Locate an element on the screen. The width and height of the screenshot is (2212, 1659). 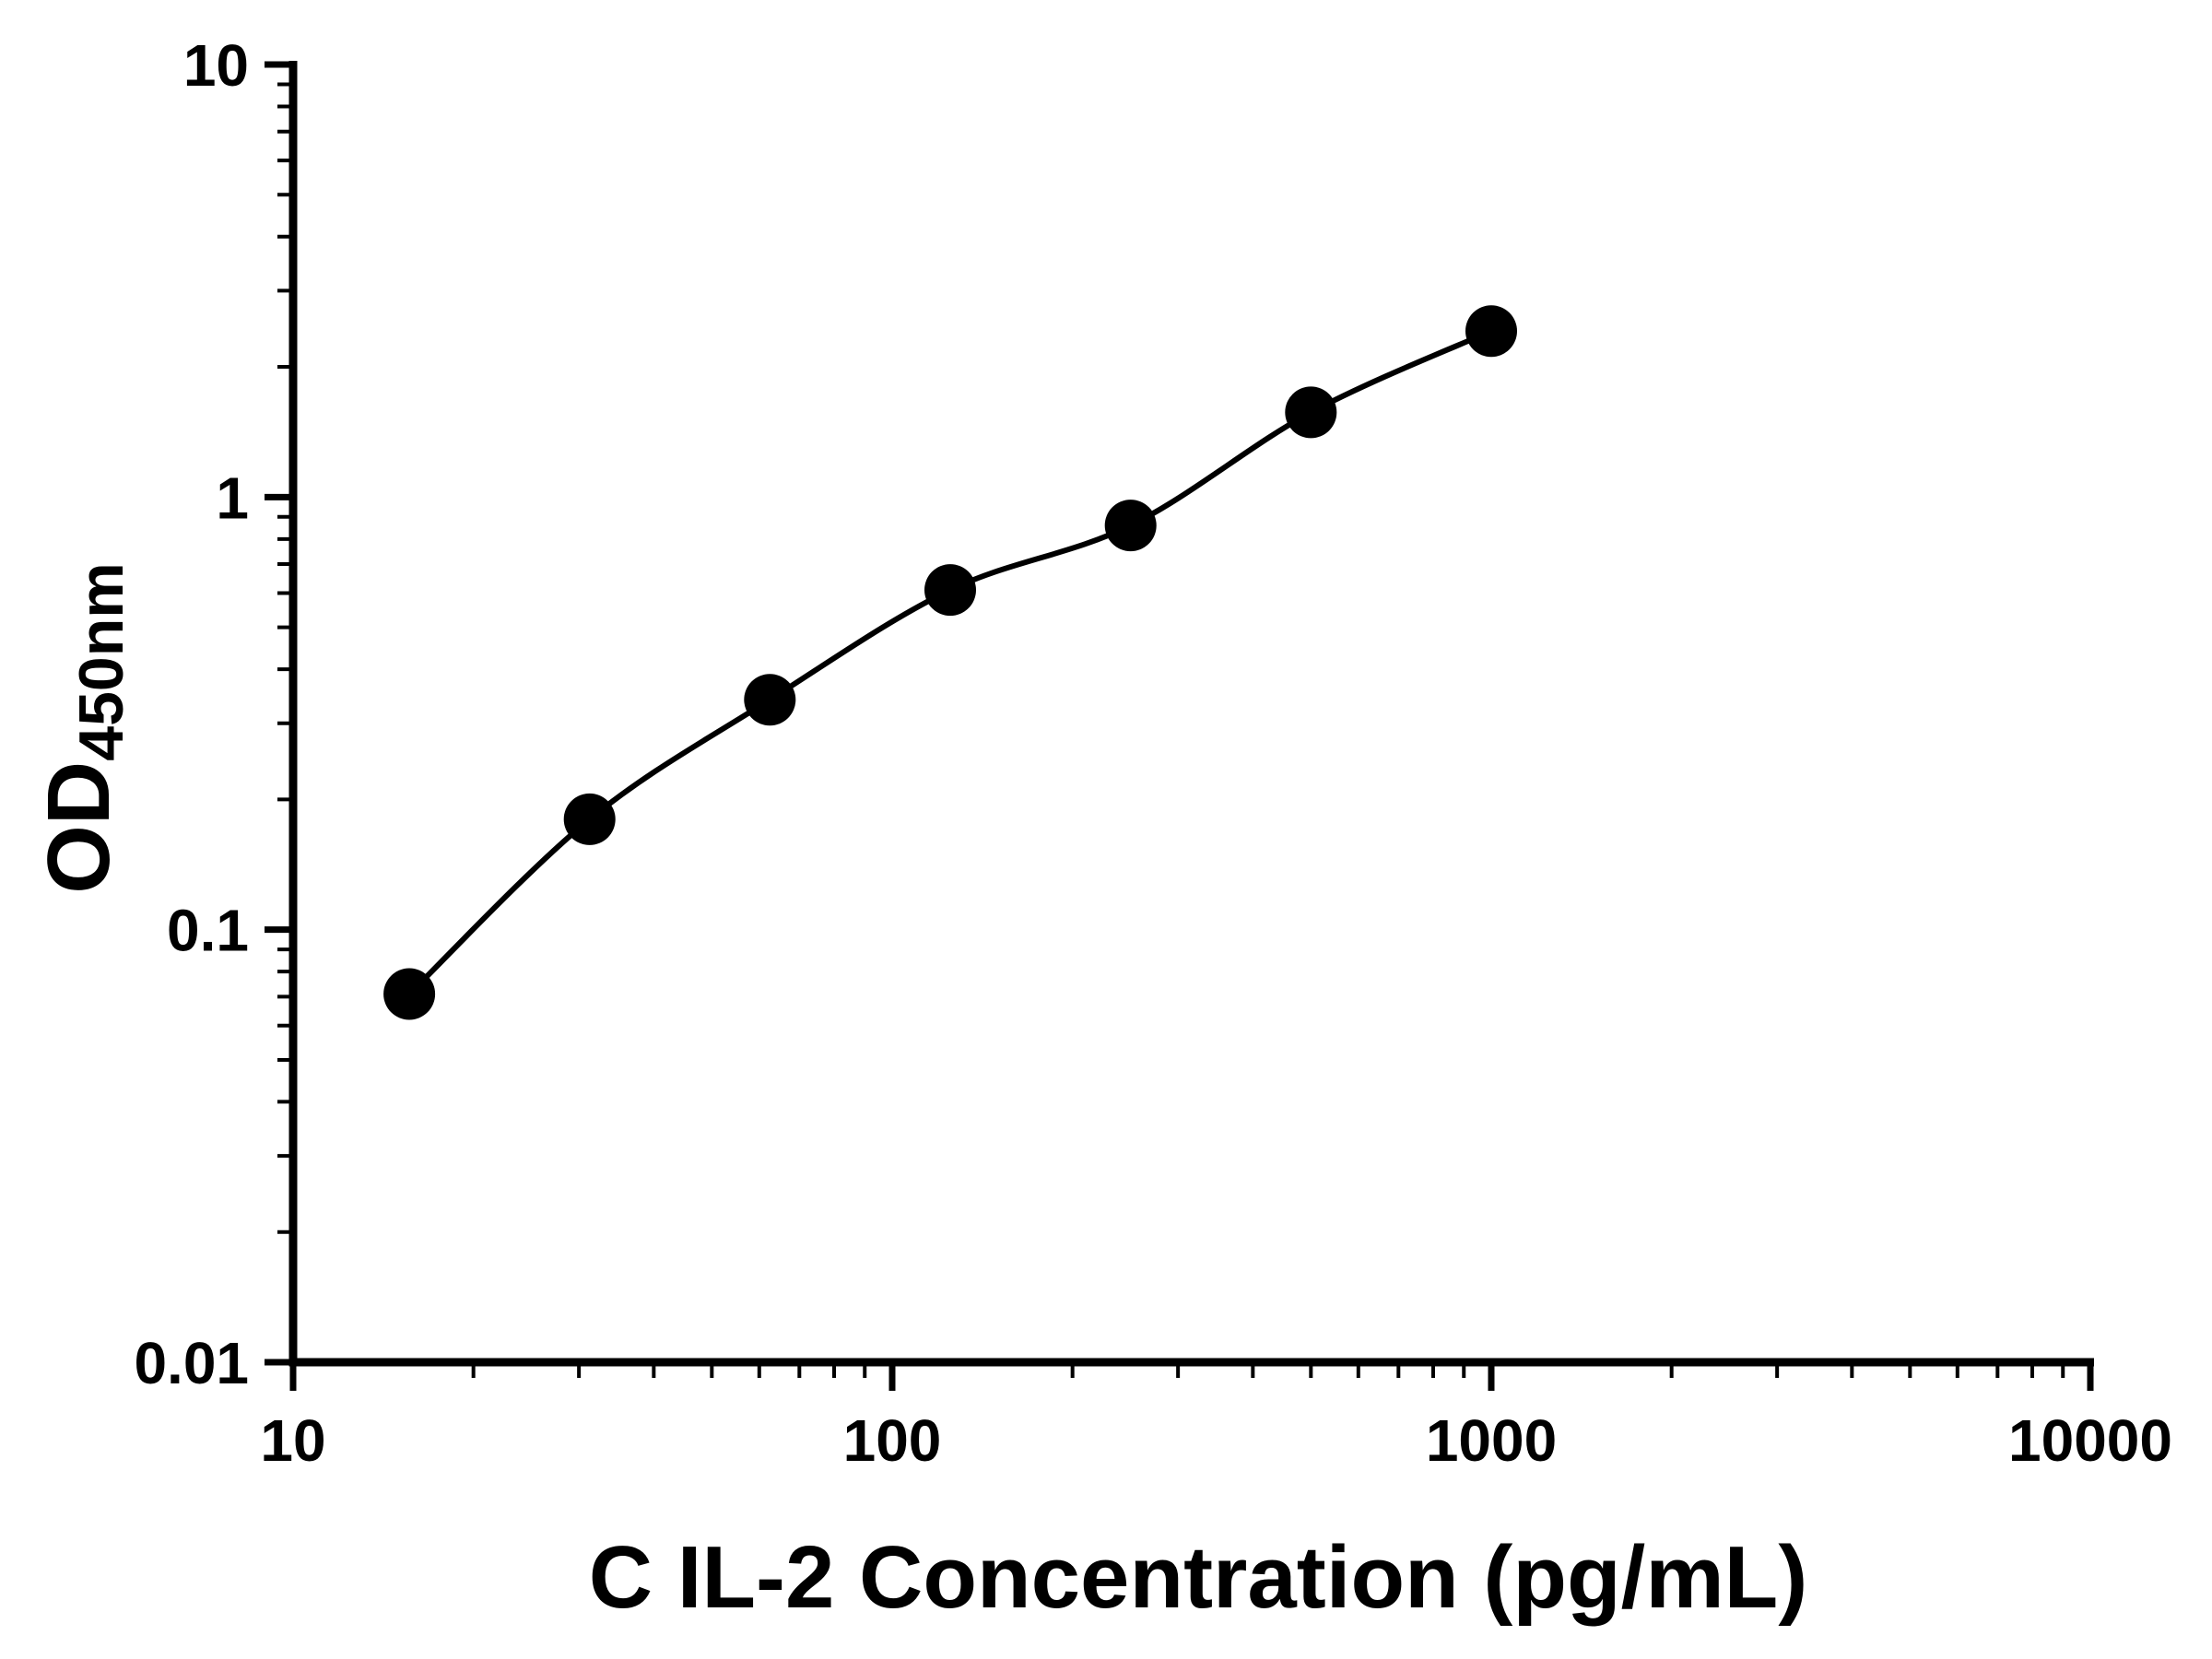
x-tick-label: 100 is located at coordinates (892, 1440).